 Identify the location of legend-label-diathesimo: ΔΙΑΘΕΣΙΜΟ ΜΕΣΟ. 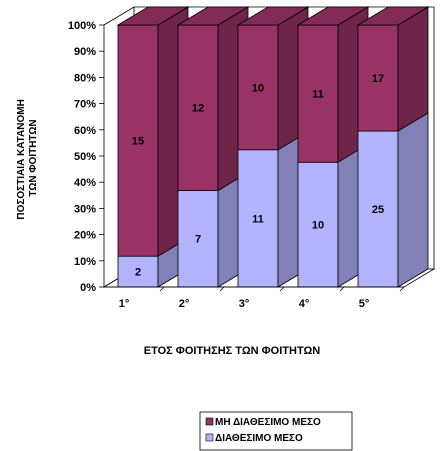
(259, 438).